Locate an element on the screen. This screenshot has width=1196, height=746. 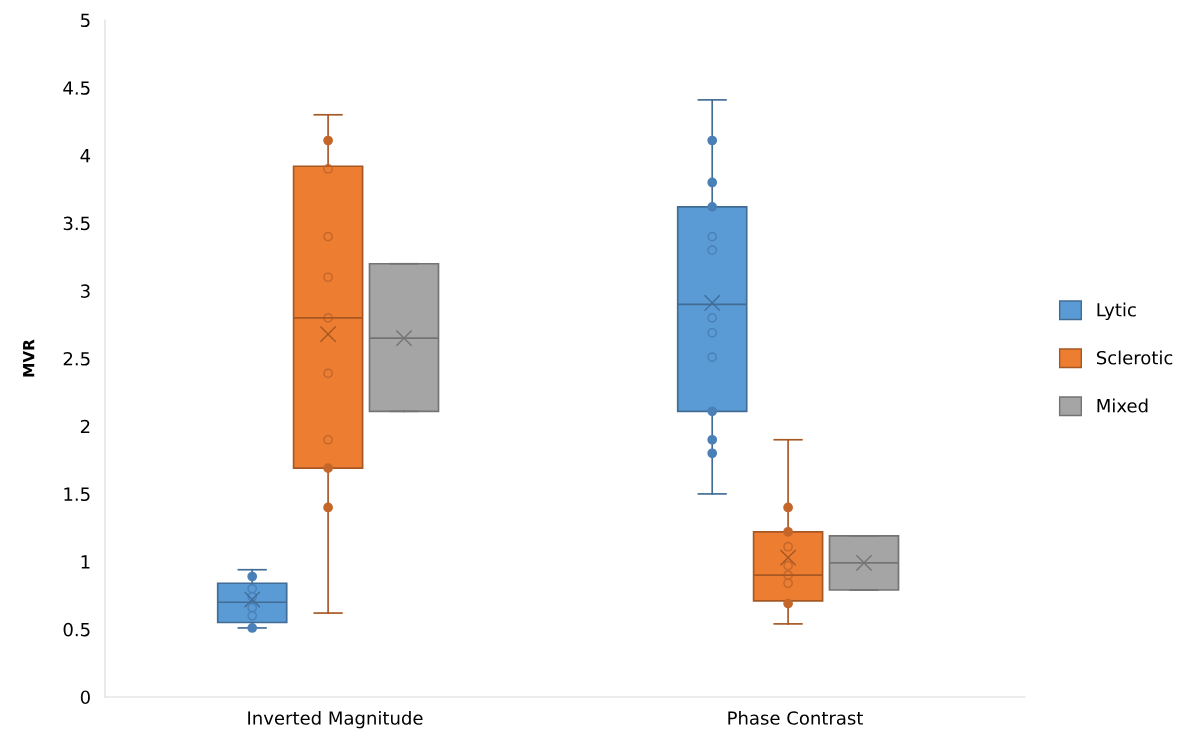
y-tick-label: 0.5 is located at coordinates (76, 629).